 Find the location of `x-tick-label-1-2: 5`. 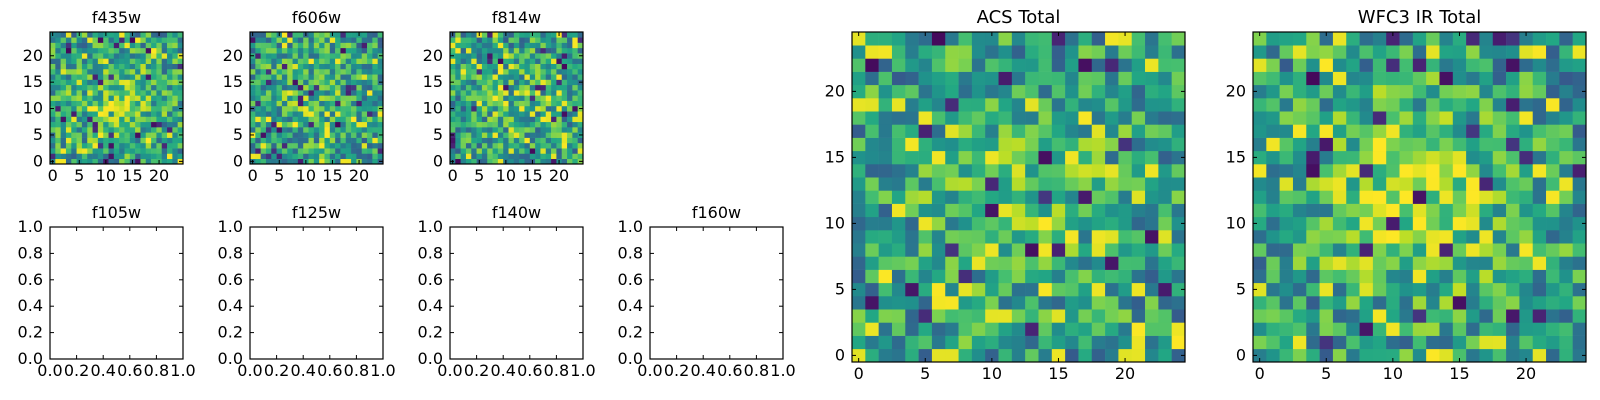

x-tick-label-1-2: 5 is located at coordinates (79, 175).